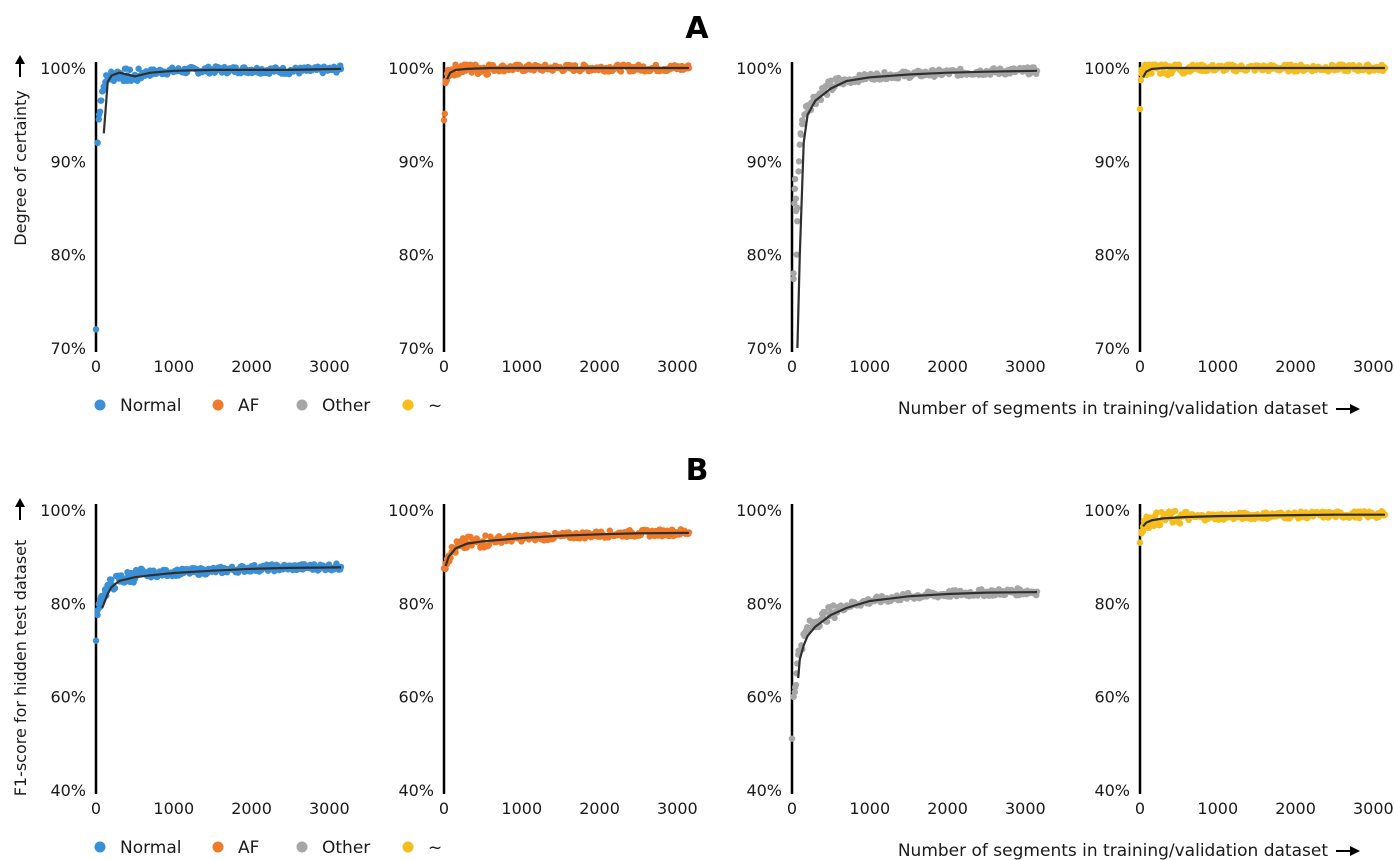 The width and height of the screenshot is (1394, 860). I want to click on legend-label: ~, so click(435, 848).